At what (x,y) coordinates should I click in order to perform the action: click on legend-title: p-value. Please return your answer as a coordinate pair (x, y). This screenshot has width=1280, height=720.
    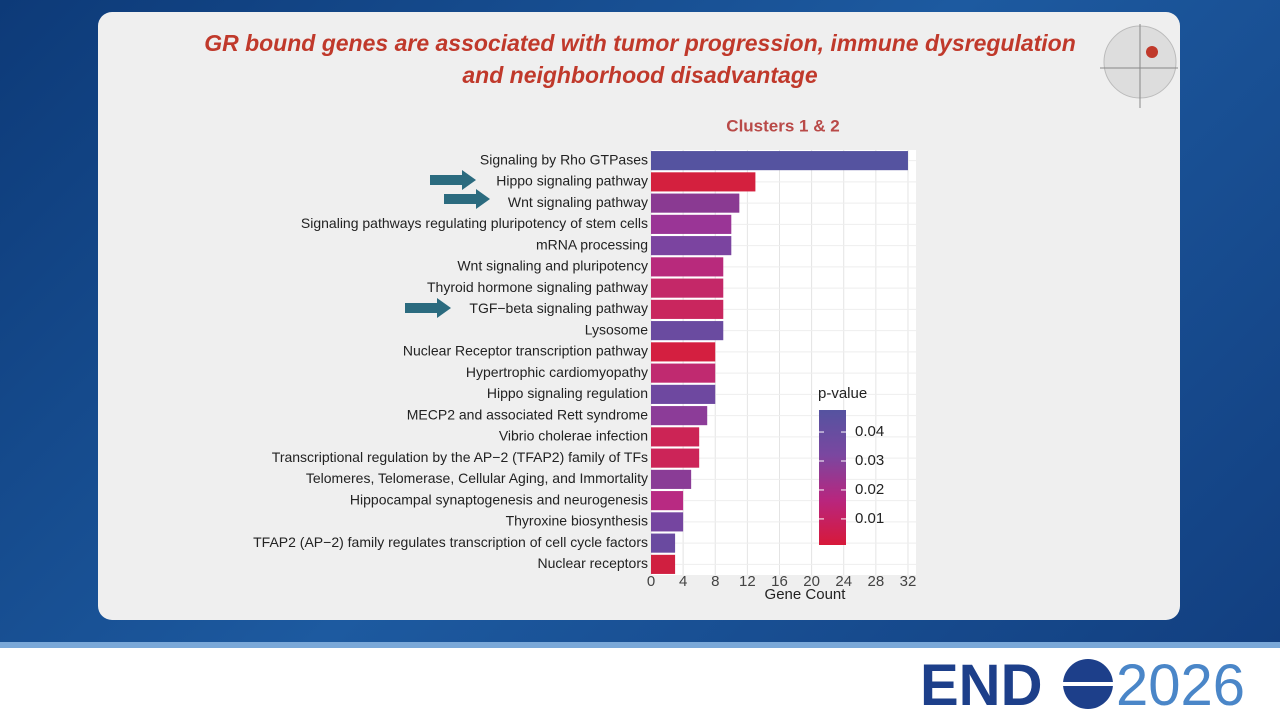
    Looking at the image, I should click on (842, 393).